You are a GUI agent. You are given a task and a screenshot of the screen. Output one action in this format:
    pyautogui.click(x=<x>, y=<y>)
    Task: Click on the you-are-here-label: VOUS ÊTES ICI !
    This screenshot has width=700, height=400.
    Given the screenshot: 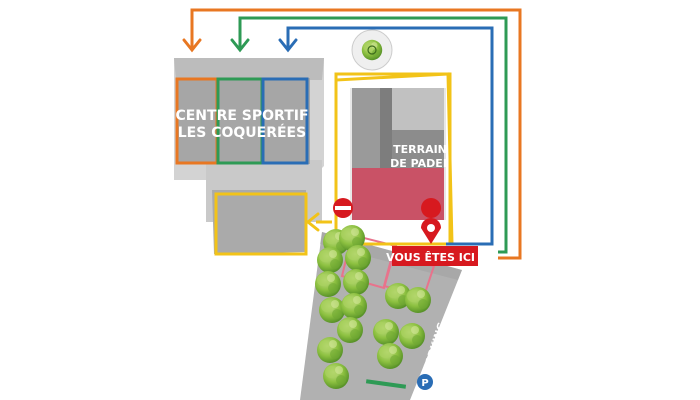 What is the action you would take?
    pyautogui.click(x=435, y=256)
    